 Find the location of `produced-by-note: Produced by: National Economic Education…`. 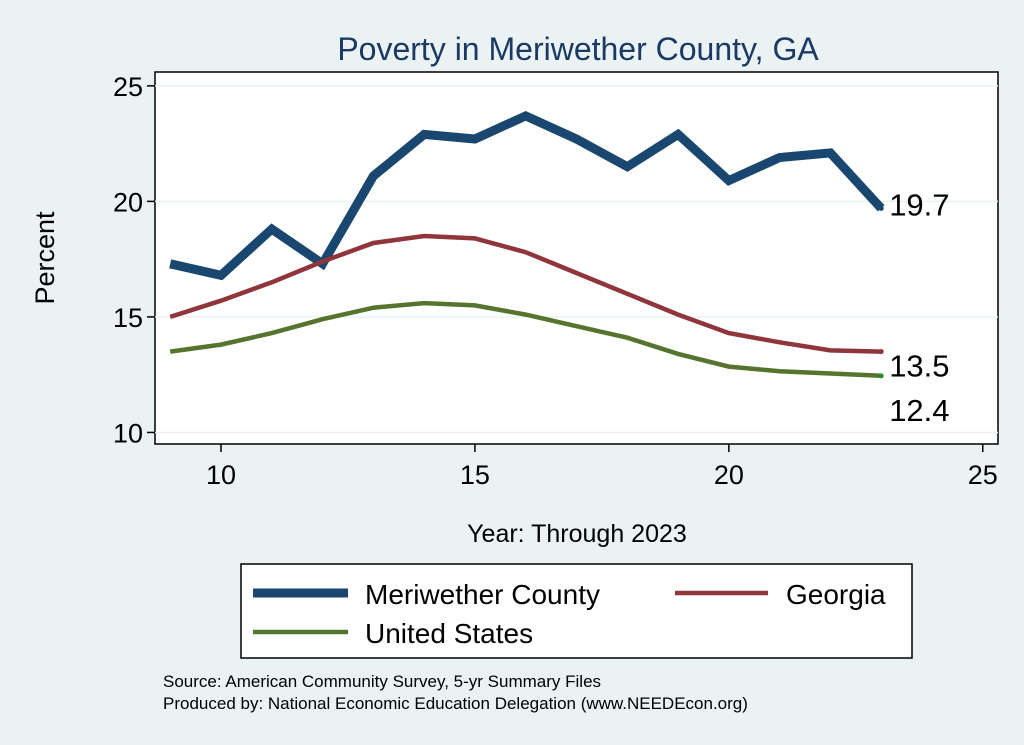

produced-by-note: Produced by: National Economic Education… is located at coordinates (455, 703).